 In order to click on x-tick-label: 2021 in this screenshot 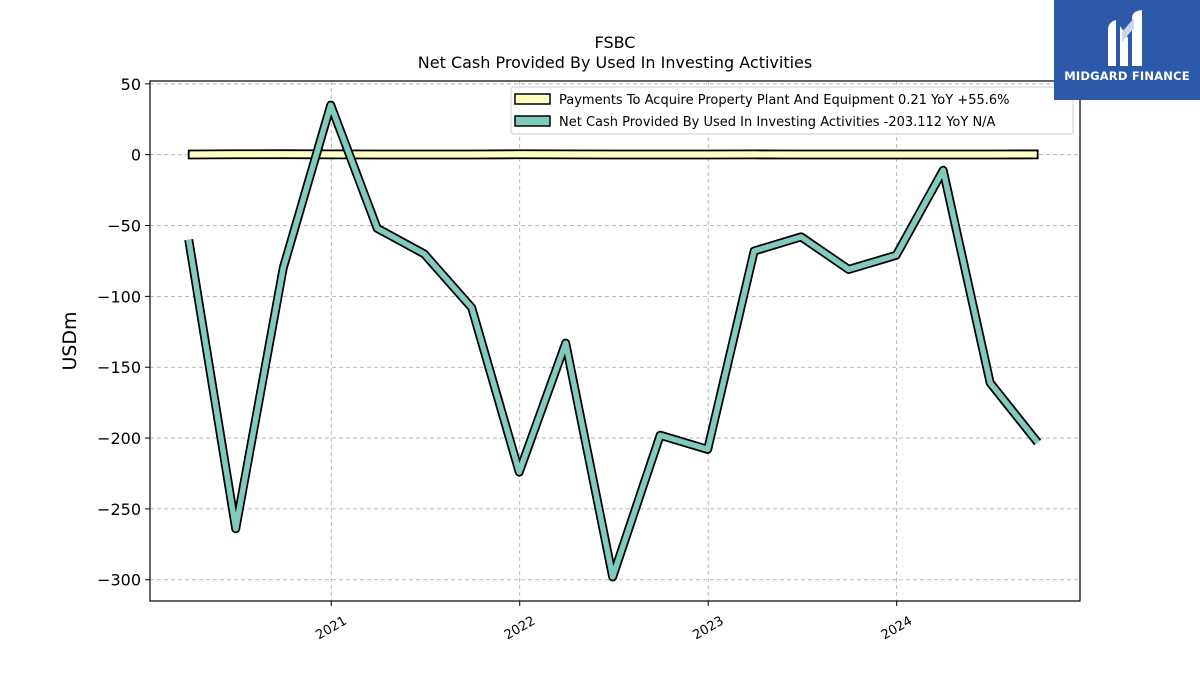, I will do `click(331, 629)`.